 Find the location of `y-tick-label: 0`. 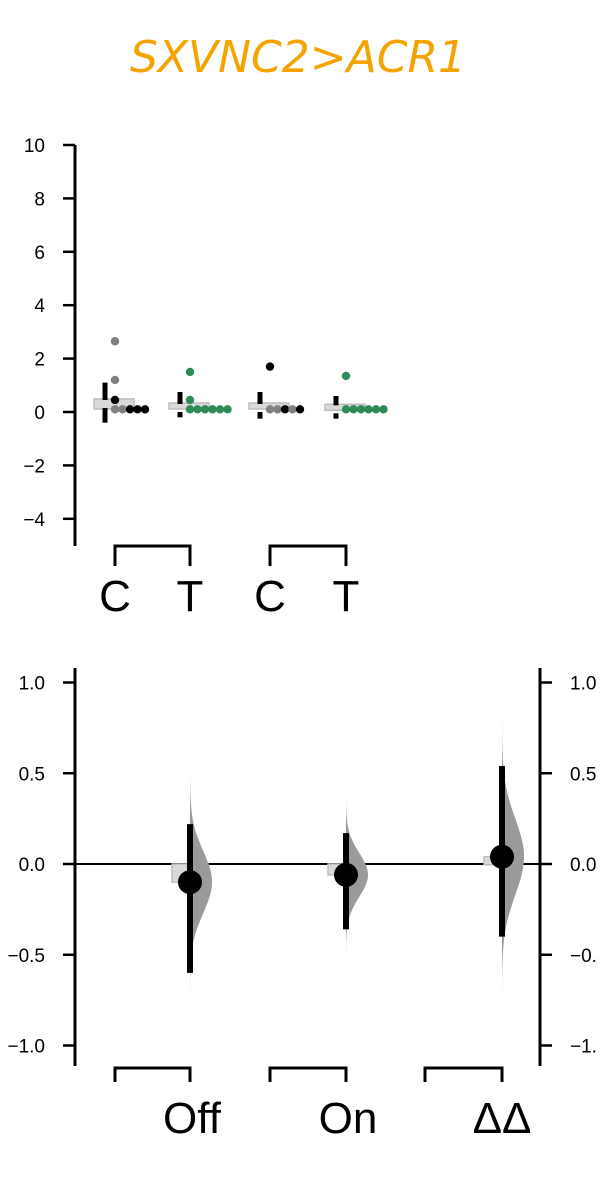

y-tick-label: 0 is located at coordinates (39, 413).